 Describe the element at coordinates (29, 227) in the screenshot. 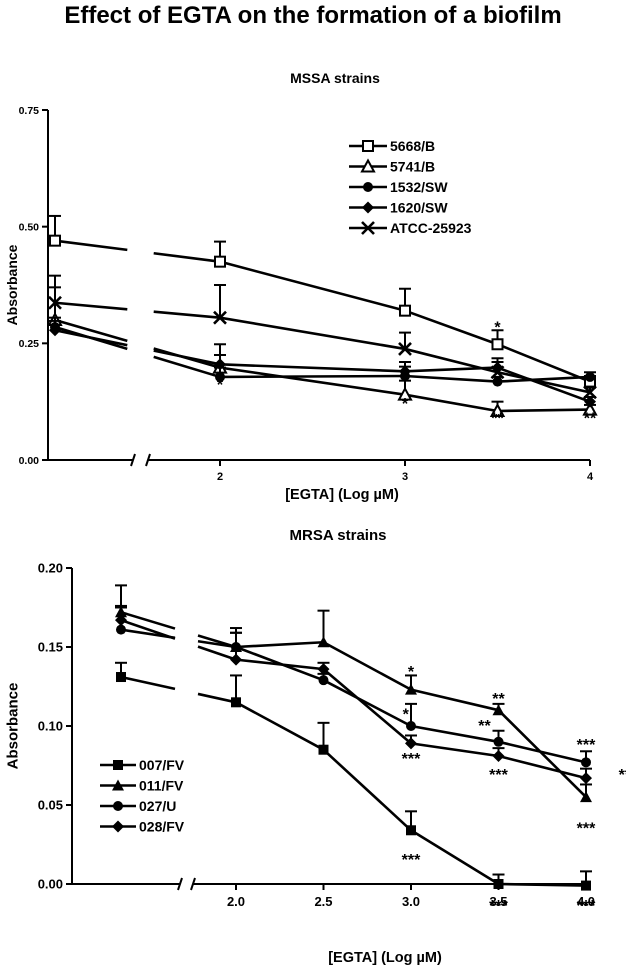

I see `y-tick-label: 0.50` at that location.